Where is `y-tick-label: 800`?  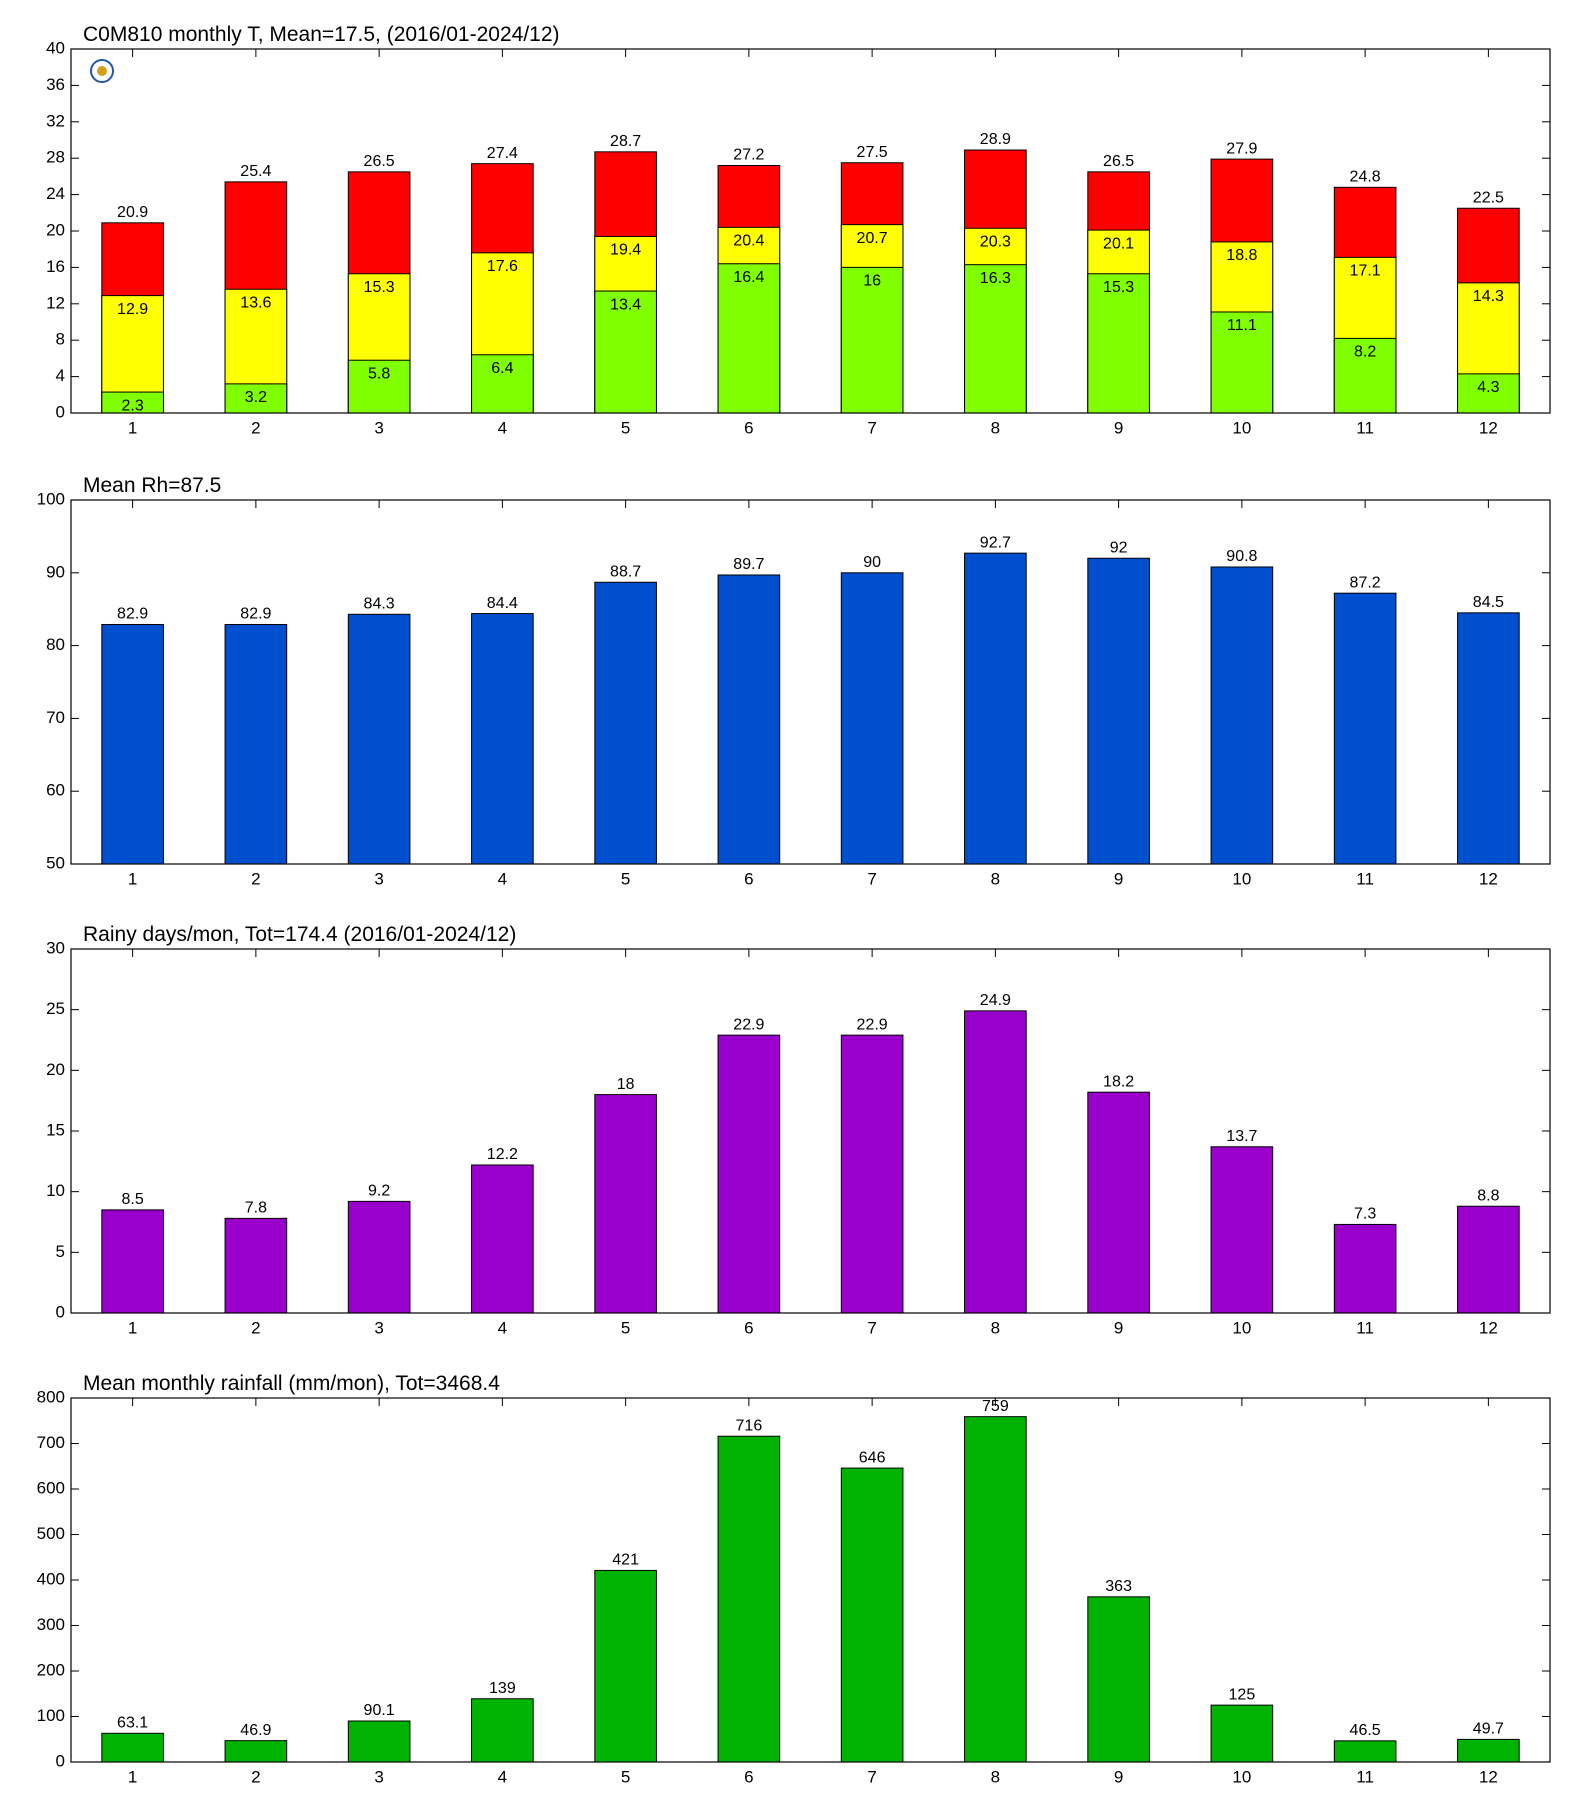 y-tick-label: 800 is located at coordinates (51, 1396).